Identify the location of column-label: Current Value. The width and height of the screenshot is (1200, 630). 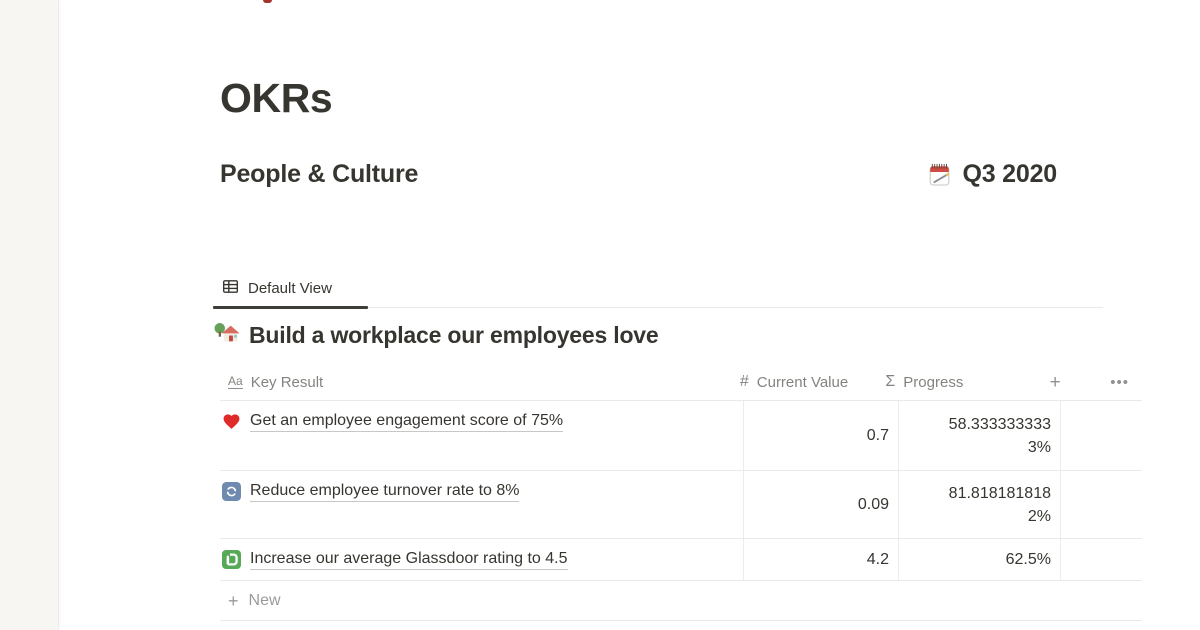
(802, 382).